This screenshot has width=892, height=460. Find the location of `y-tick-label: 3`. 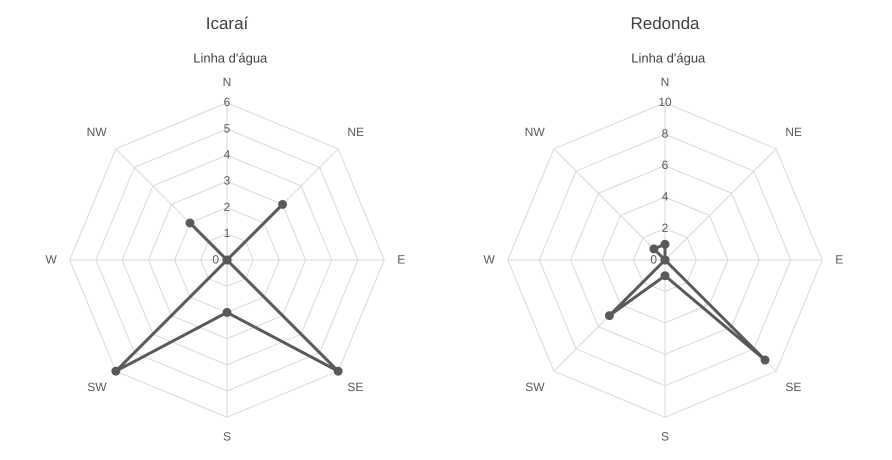

y-tick-label: 3 is located at coordinates (227, 181).